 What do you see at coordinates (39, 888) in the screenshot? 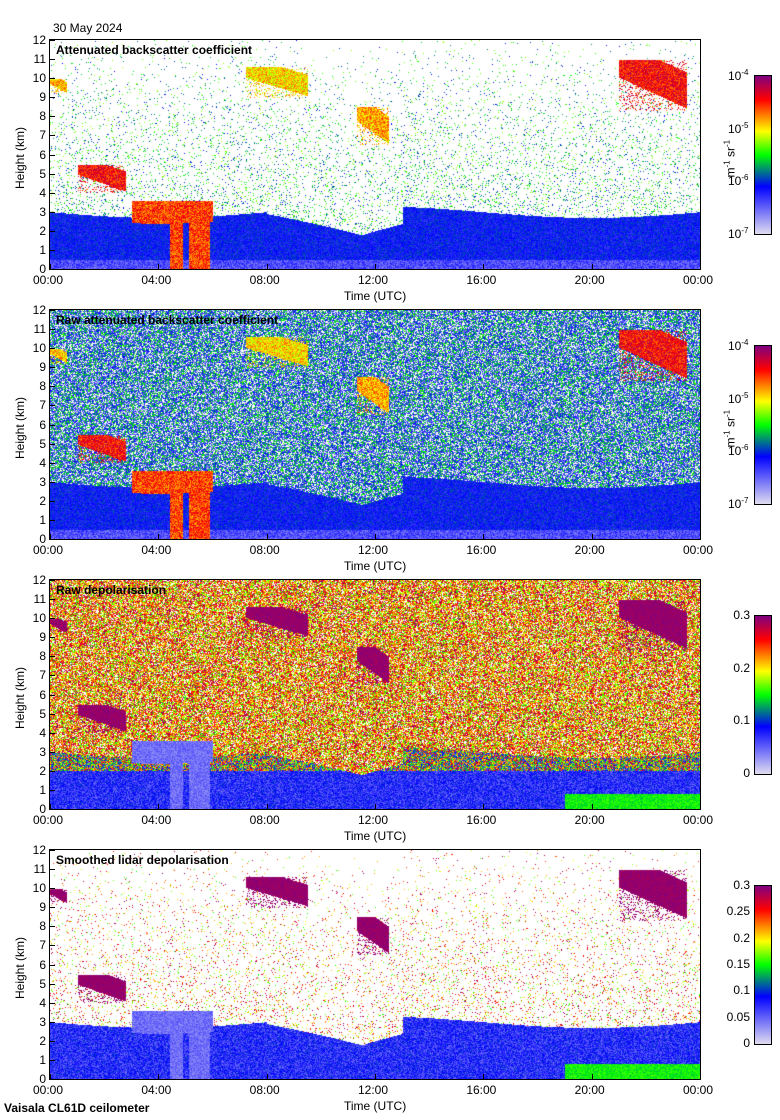
I see `y-tick-label: 10` at bounding box center [39, 888].